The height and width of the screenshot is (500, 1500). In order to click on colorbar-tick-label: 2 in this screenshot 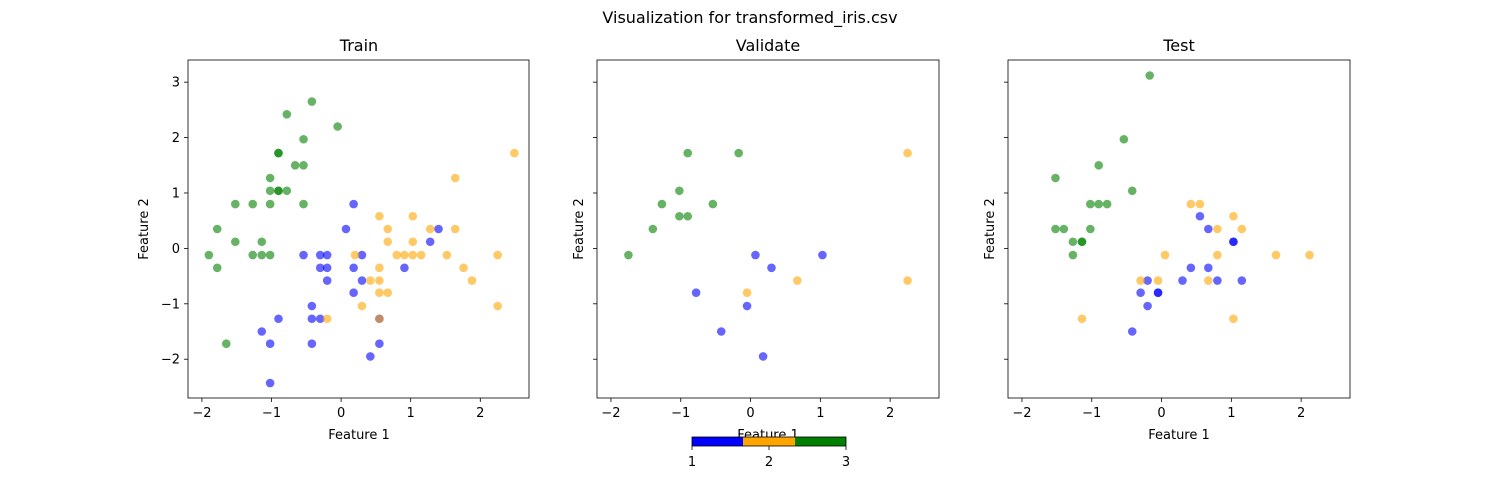, I will do `click(769, 462)`.